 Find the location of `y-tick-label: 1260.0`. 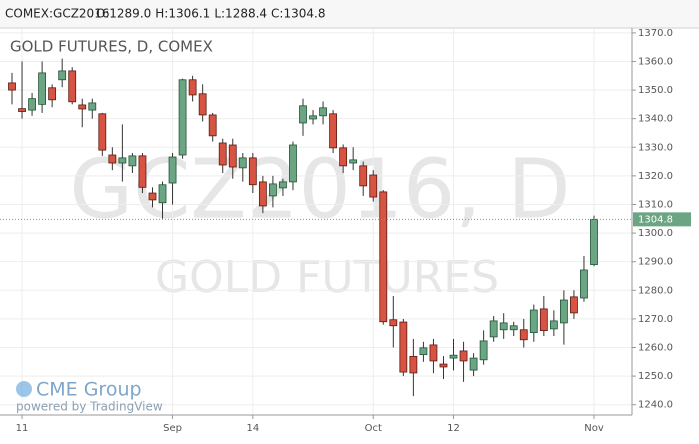

y-tick-label: 1260.0 is located at coordinates (655, 347).